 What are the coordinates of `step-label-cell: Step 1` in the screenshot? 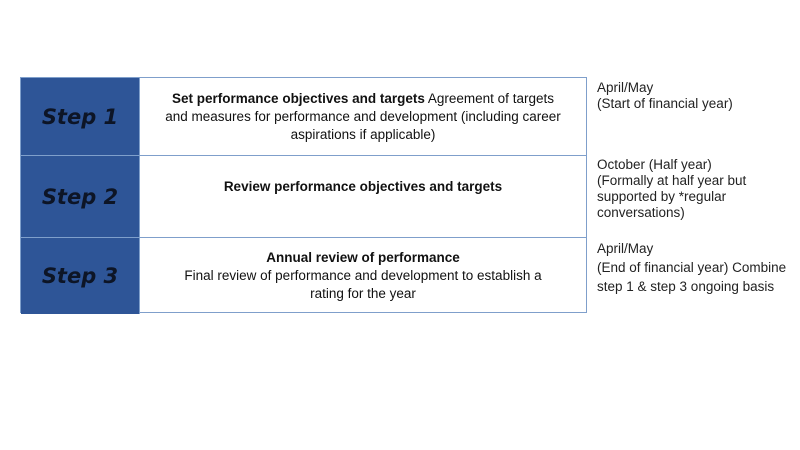 It's located at (80, 116).